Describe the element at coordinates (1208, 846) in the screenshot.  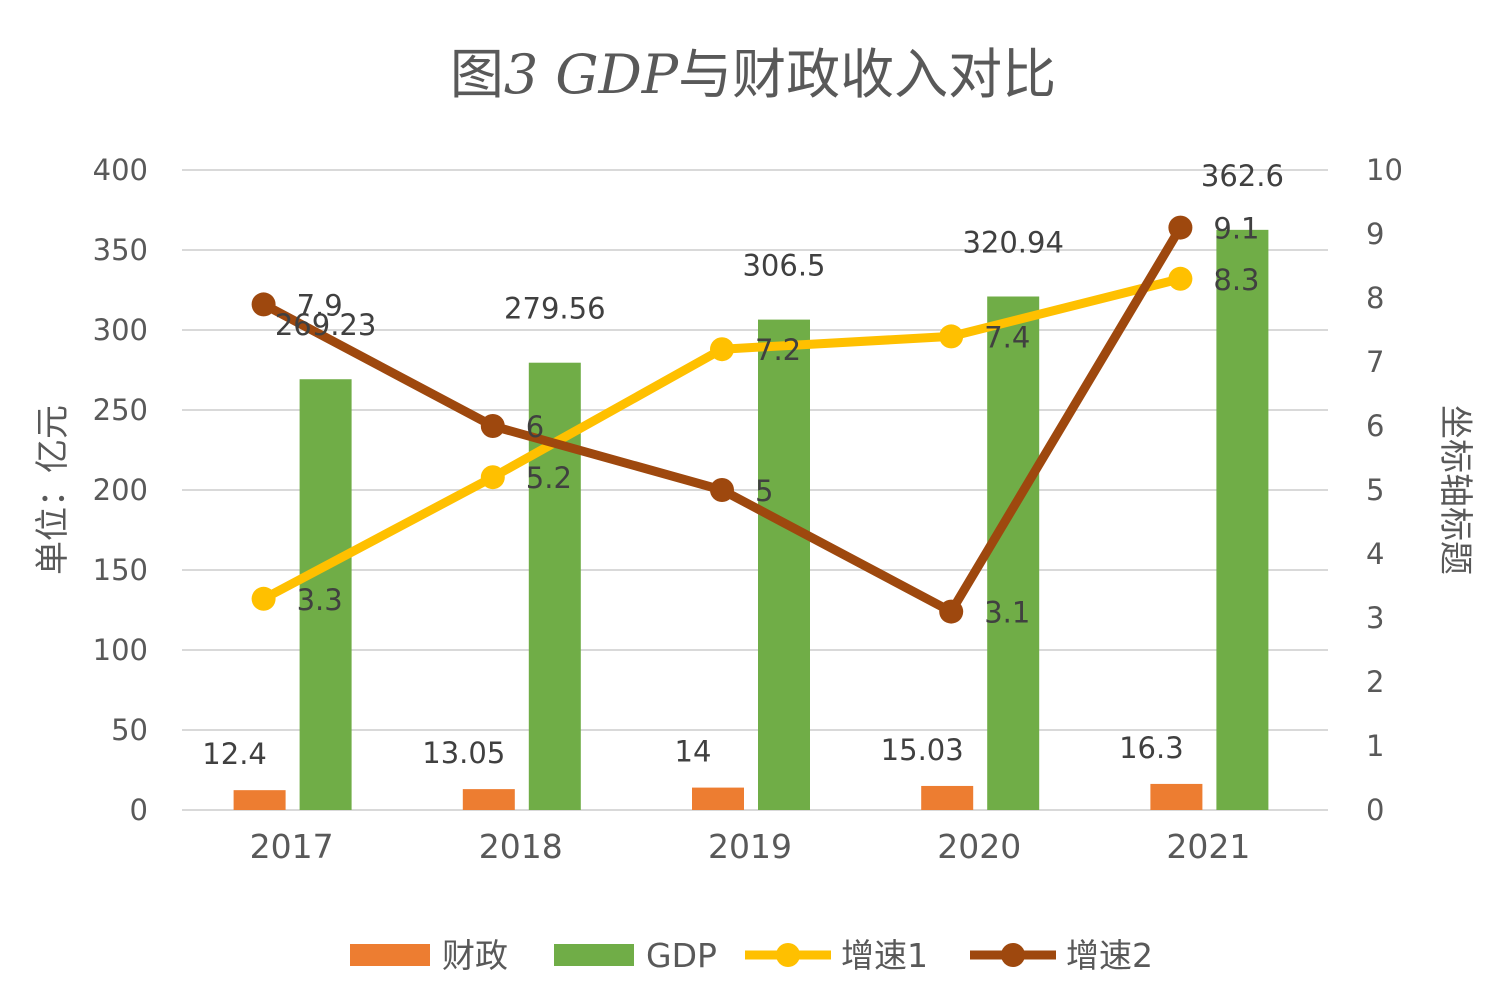
I see `x-tick-label: 2021` at that location.